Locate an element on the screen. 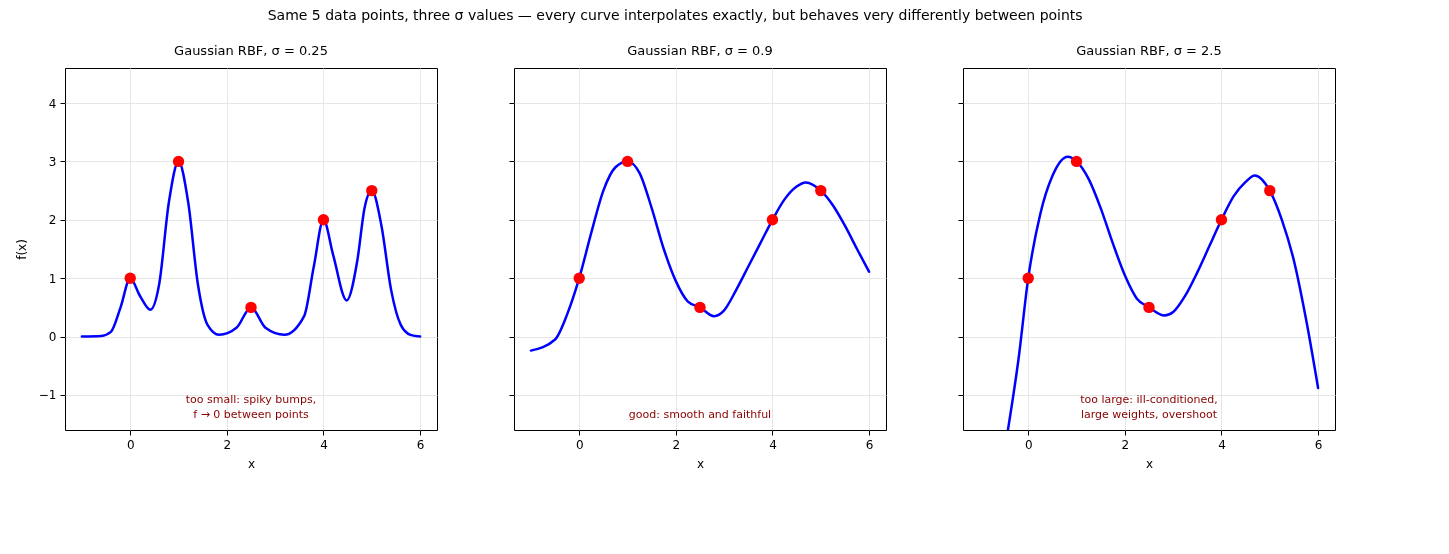 The image size is (1449, 554). annotation: too small: spiky bumps, f → 0 between points is located at coordinates (251, 407).